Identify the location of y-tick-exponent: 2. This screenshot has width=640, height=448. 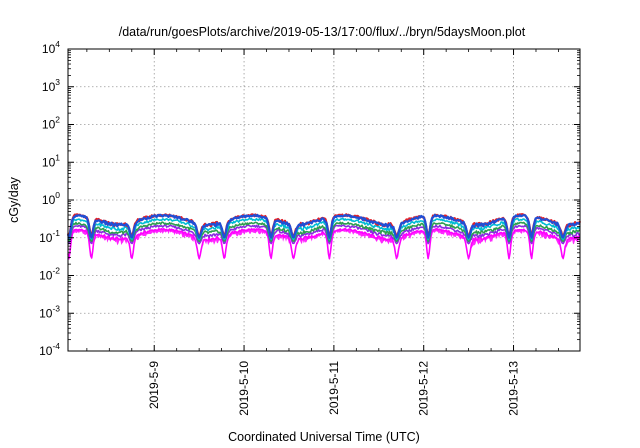
(57, 120).